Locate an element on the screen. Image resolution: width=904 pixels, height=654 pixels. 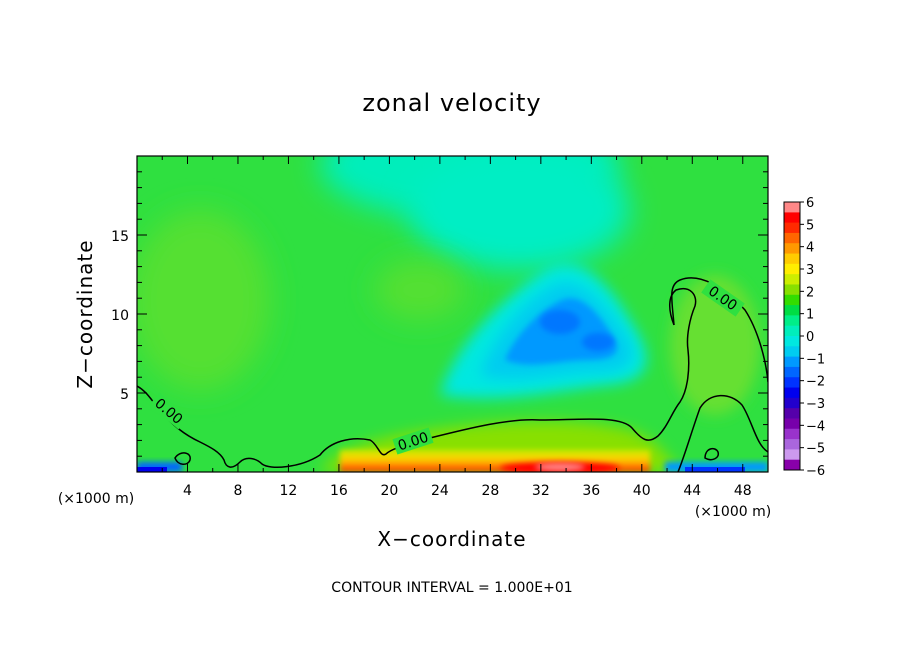
y-axis-title: Z−coordinate is located at coordinates (85, 313).